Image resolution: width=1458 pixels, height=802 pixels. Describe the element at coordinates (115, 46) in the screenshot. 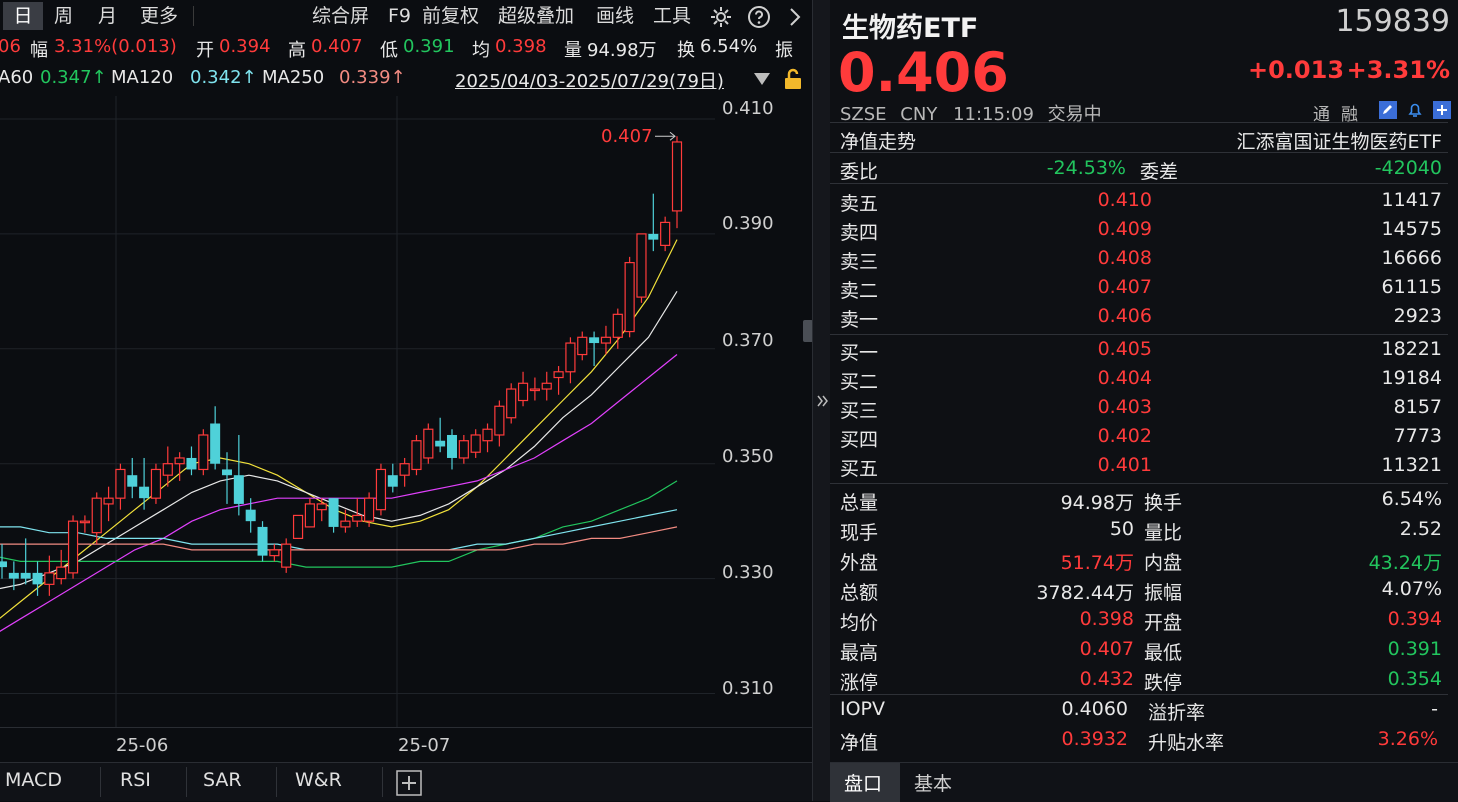

I see `amp-value: 3.31%(0.013)` at that location.